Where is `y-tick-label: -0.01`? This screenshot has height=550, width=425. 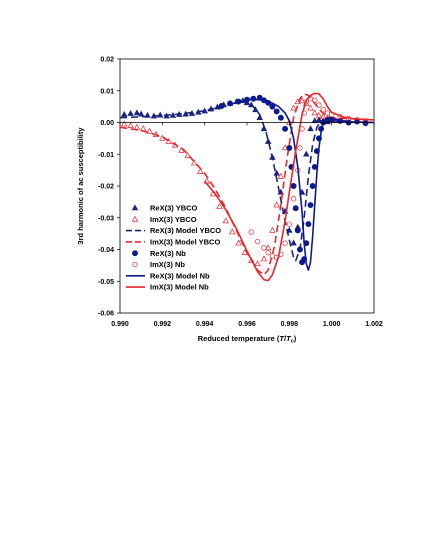
y-tick-label: -0.01 is located at coordinates (106, 155).